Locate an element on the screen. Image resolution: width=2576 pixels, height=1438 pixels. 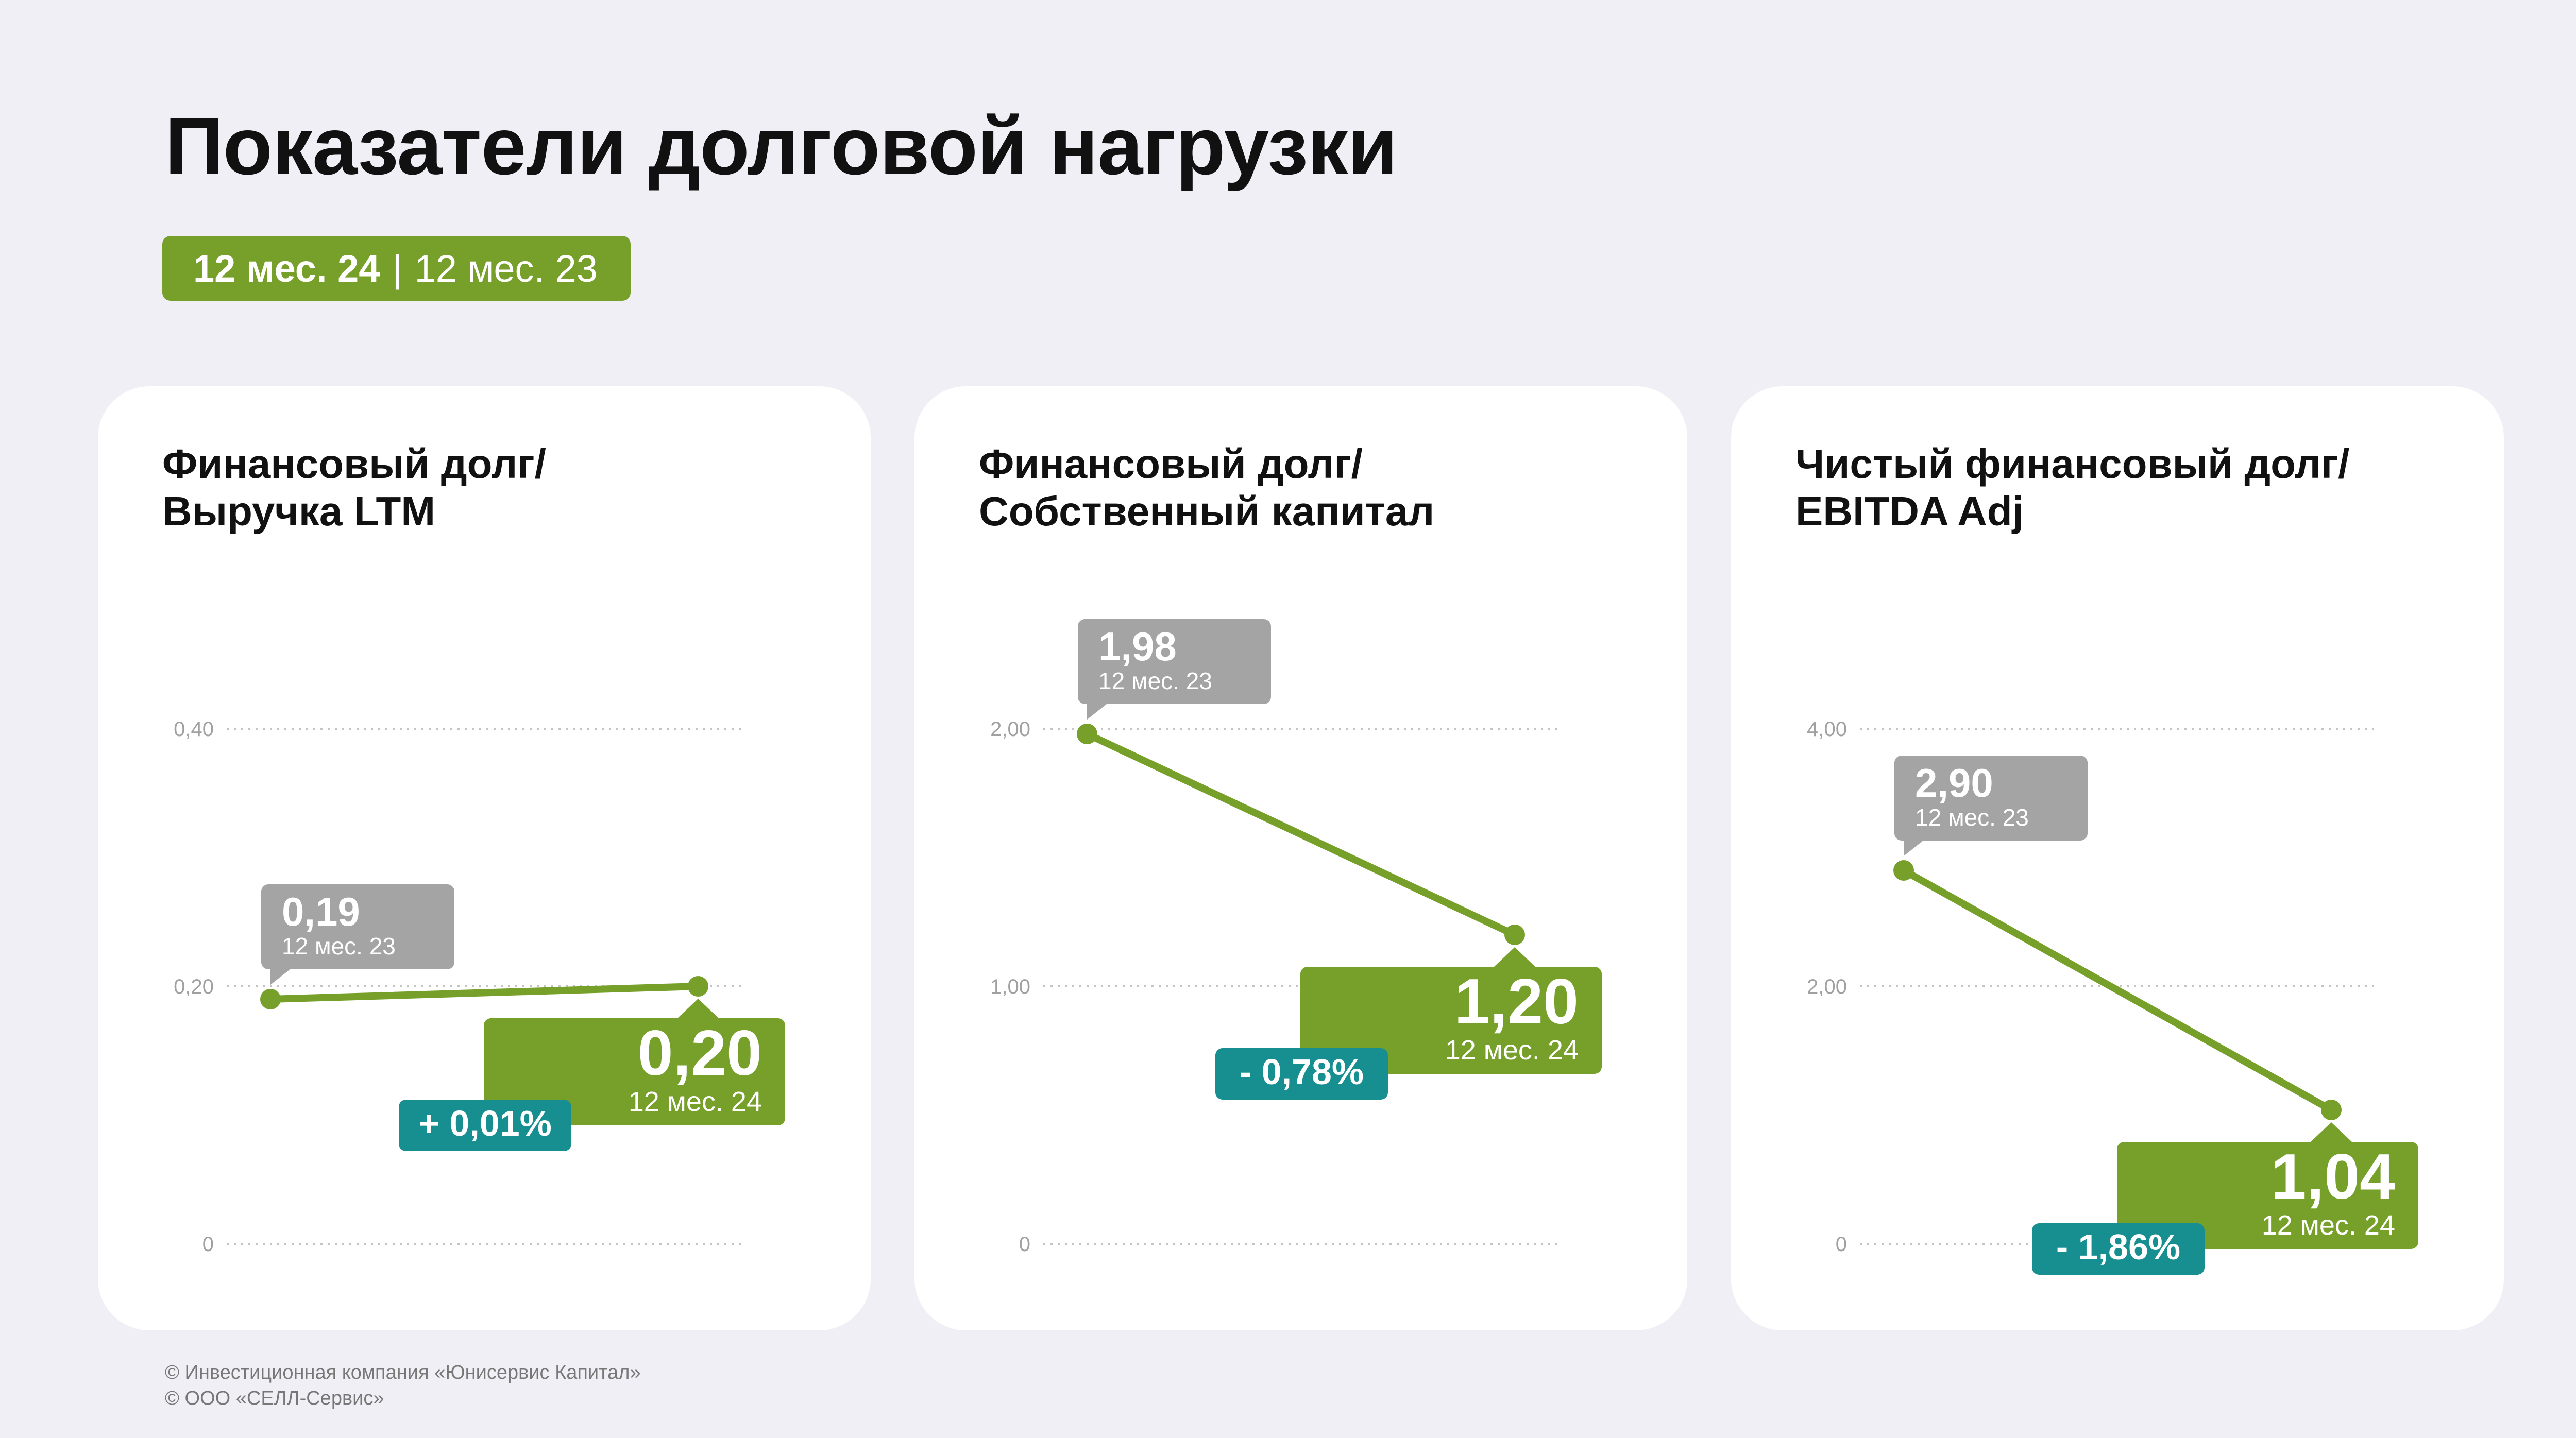
change-badge: + 0,01% is located at coordinates (485, 1126).